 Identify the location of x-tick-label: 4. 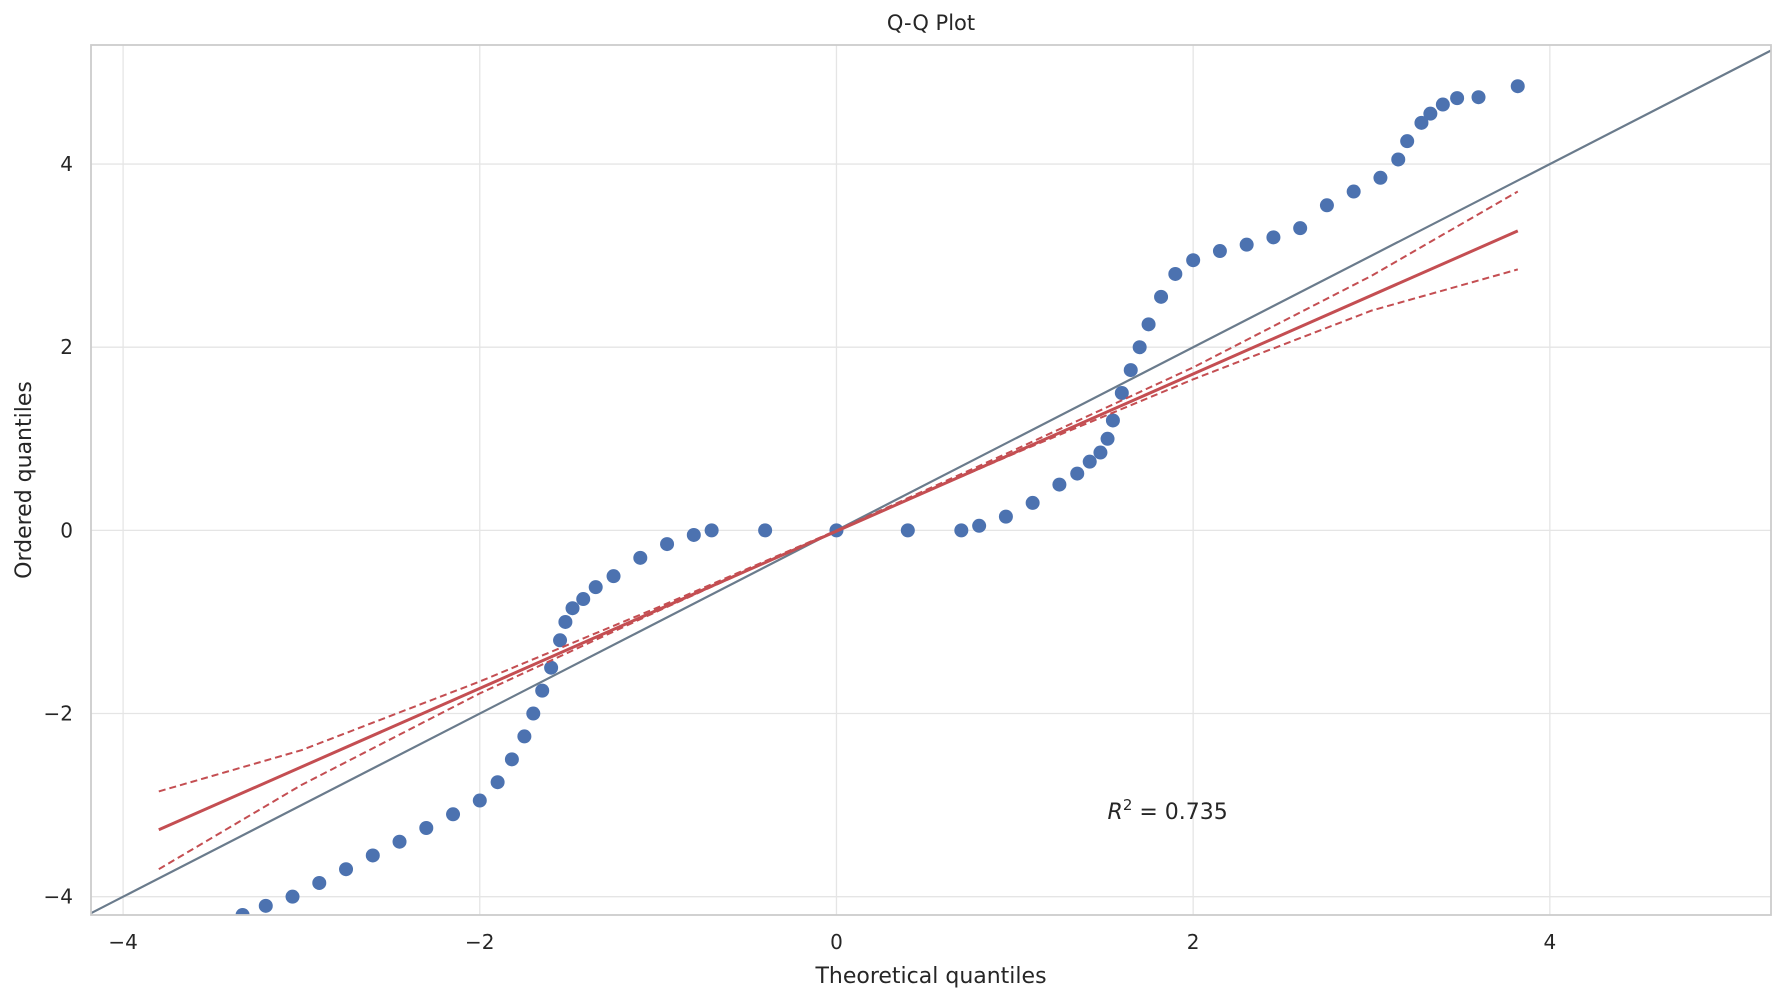
(1549, 942).